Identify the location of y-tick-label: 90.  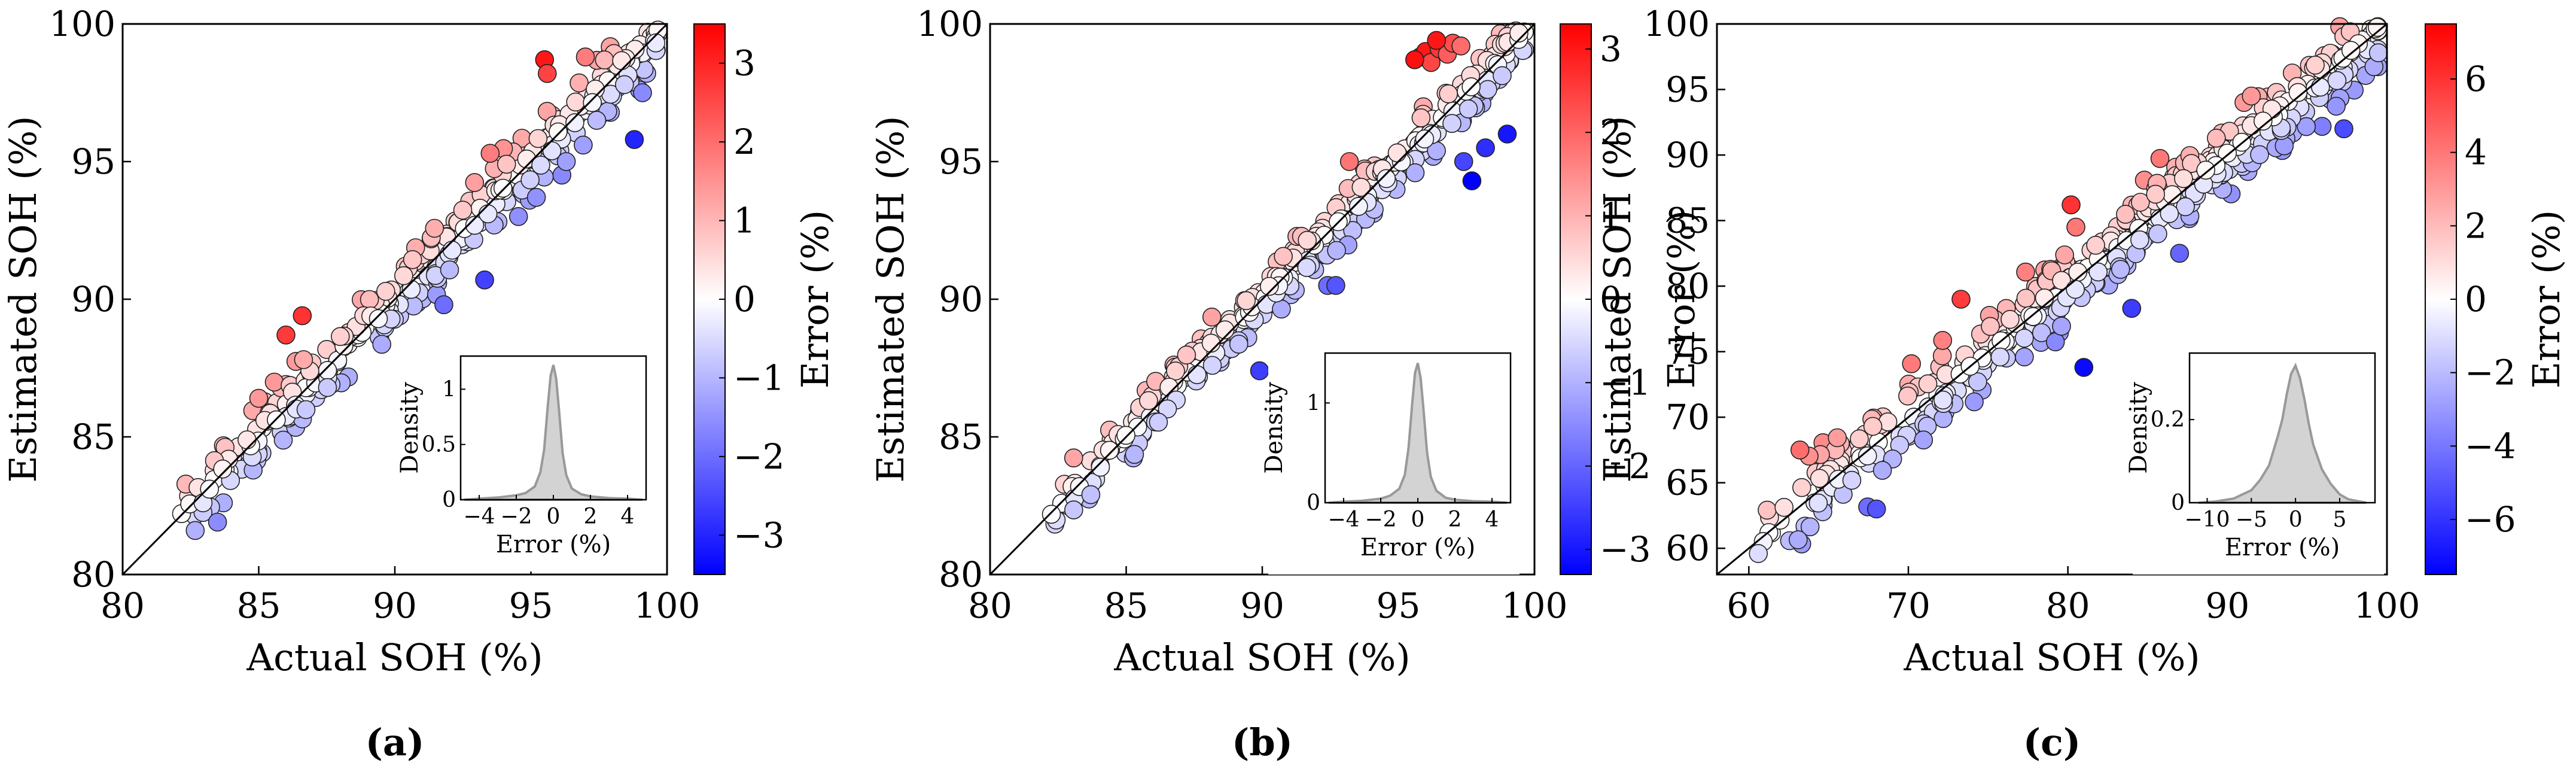
(961, 299).